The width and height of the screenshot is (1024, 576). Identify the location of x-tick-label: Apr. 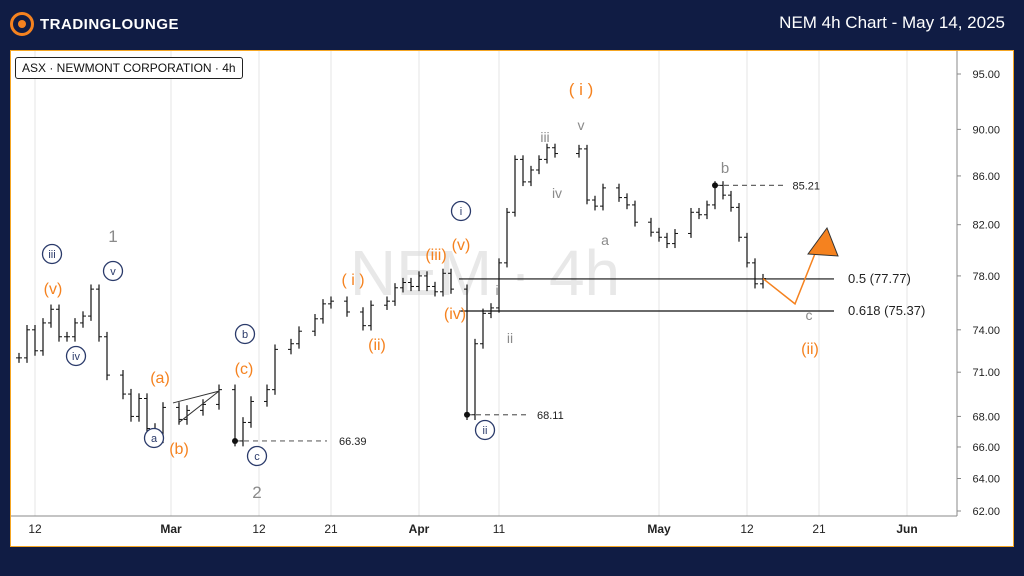
(419, 529).